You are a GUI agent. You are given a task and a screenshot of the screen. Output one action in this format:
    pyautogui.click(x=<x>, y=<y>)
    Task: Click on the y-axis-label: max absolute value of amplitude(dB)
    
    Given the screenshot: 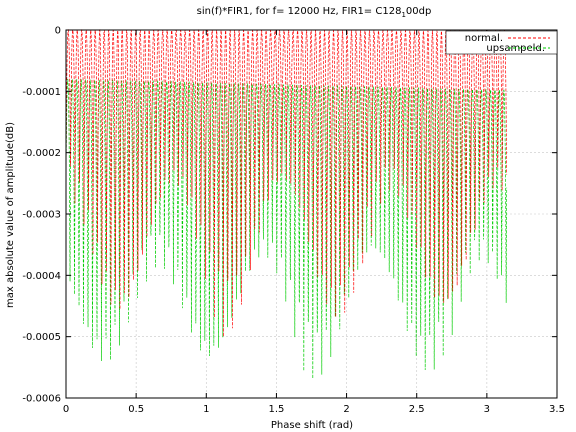 What is the action you would take?
    pyautogui.click(x=10, y=215)
    